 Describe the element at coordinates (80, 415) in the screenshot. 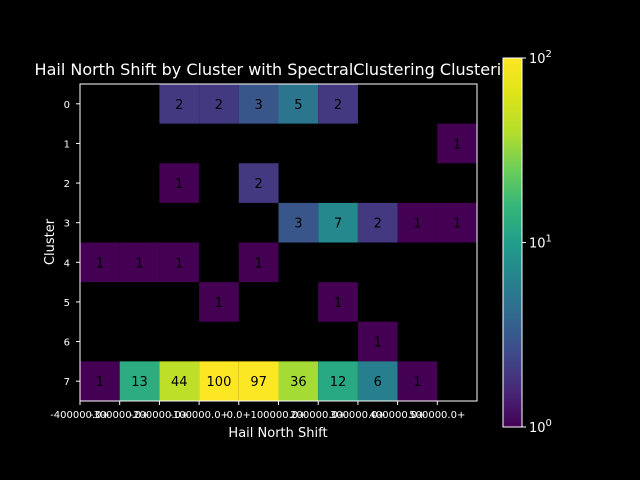

I see `x-tick-label: -400000.0+` at that location.